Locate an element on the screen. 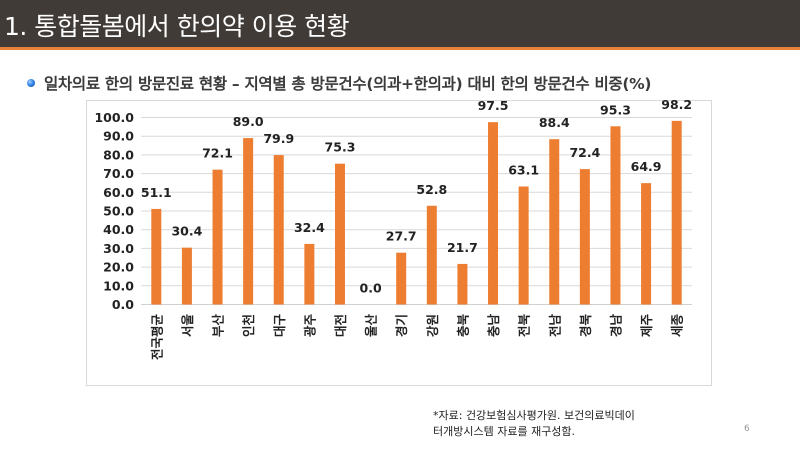  x-tick-label: 부산 is located at coordinates (218, 326).